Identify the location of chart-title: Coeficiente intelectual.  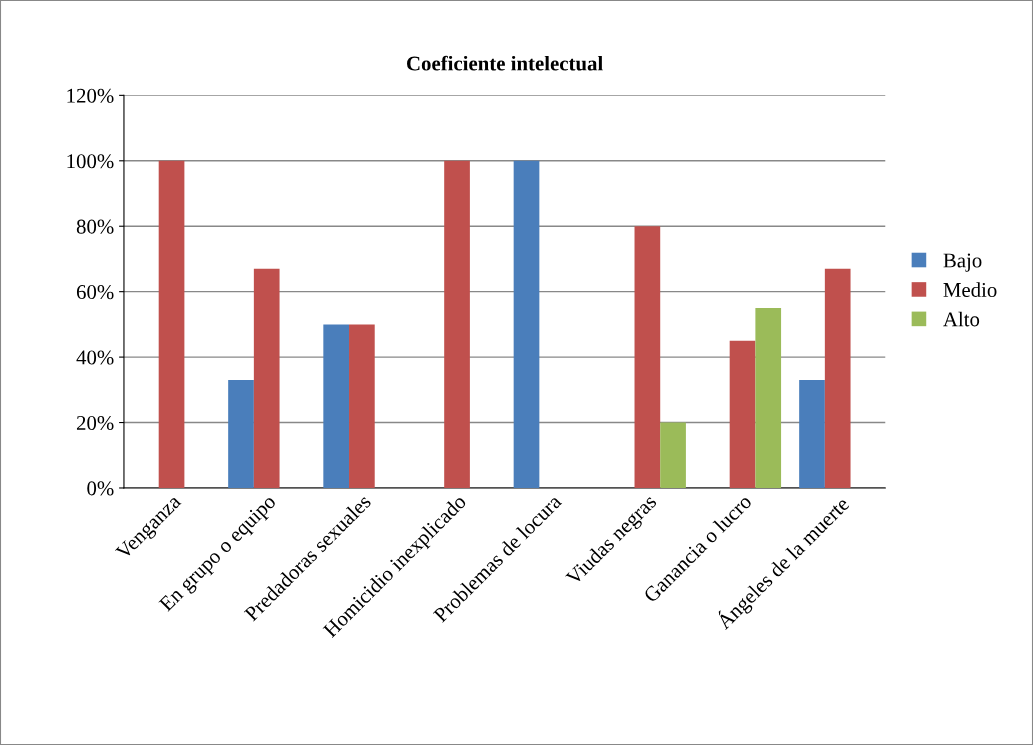
(505, 63).